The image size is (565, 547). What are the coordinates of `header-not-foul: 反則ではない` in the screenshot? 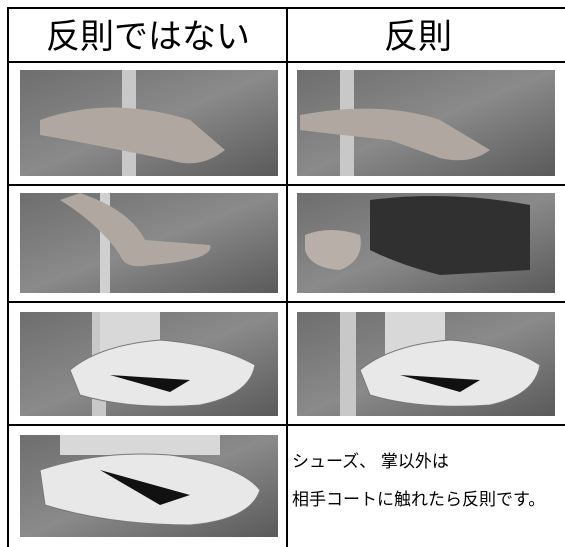 It's located at (148, 37).